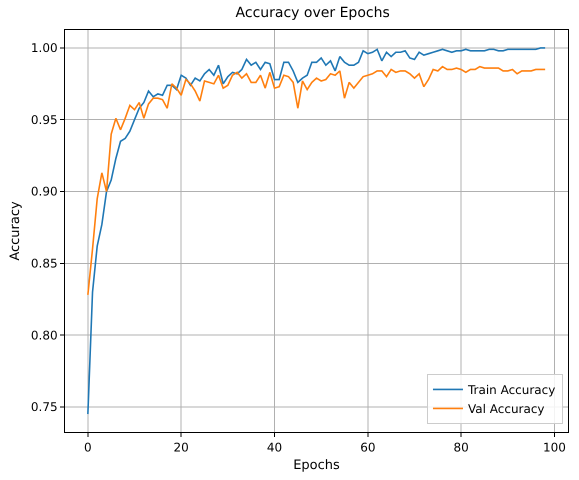  I want to click on x-tick-label: 80, so click(461, 447).